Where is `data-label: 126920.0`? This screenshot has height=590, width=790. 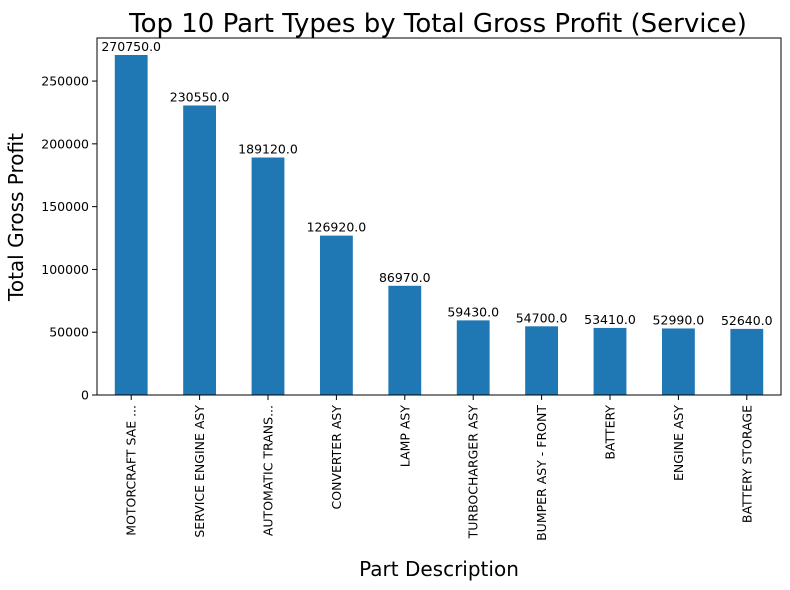
data-label: 126920.0 is located at coordinates (337, 227).